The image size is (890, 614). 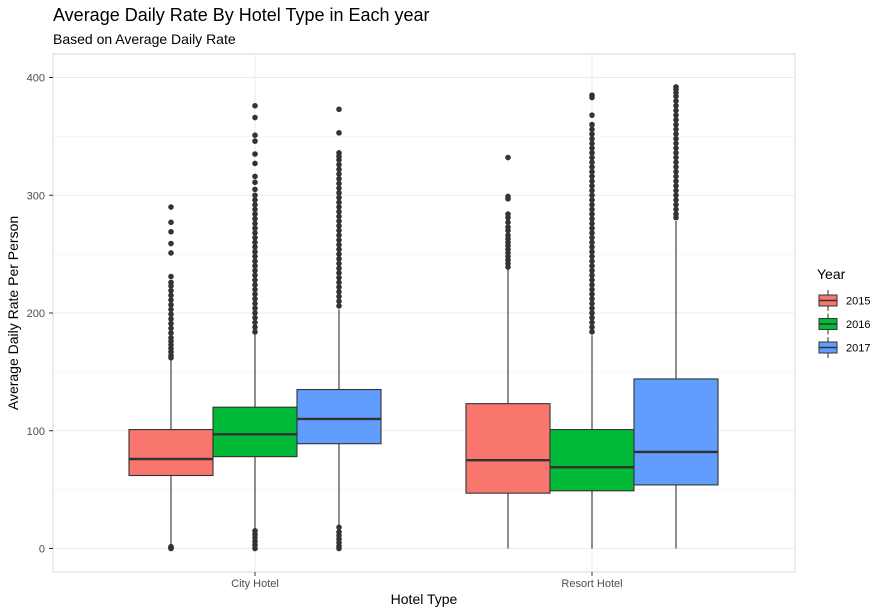 What do you see at coordinates (844, 300) in the screenshot?
I see `legend-item-2015: 2015` at bounding box center [844, 300].